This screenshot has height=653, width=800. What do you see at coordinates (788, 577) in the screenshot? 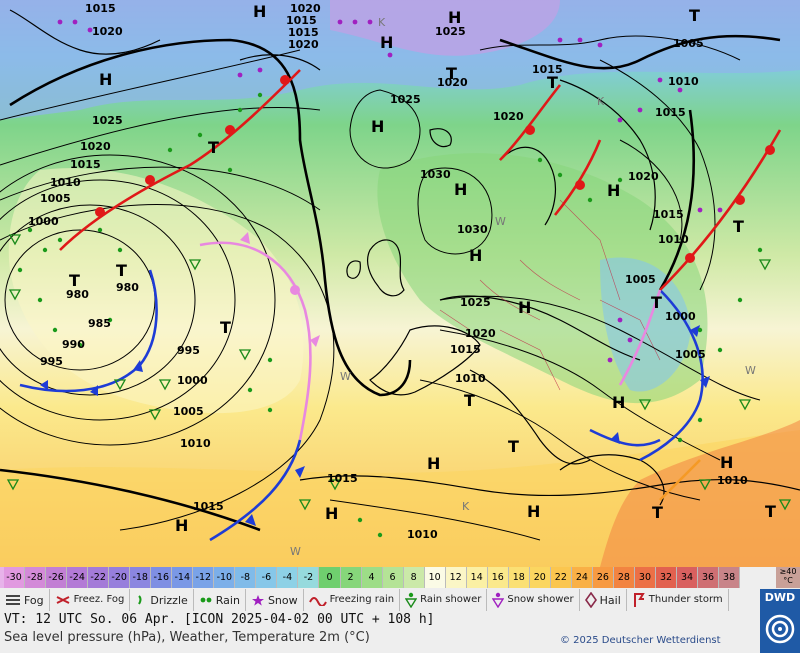
I see `temp-high-label: ≥40 °C` at bounding box center [788, 577].